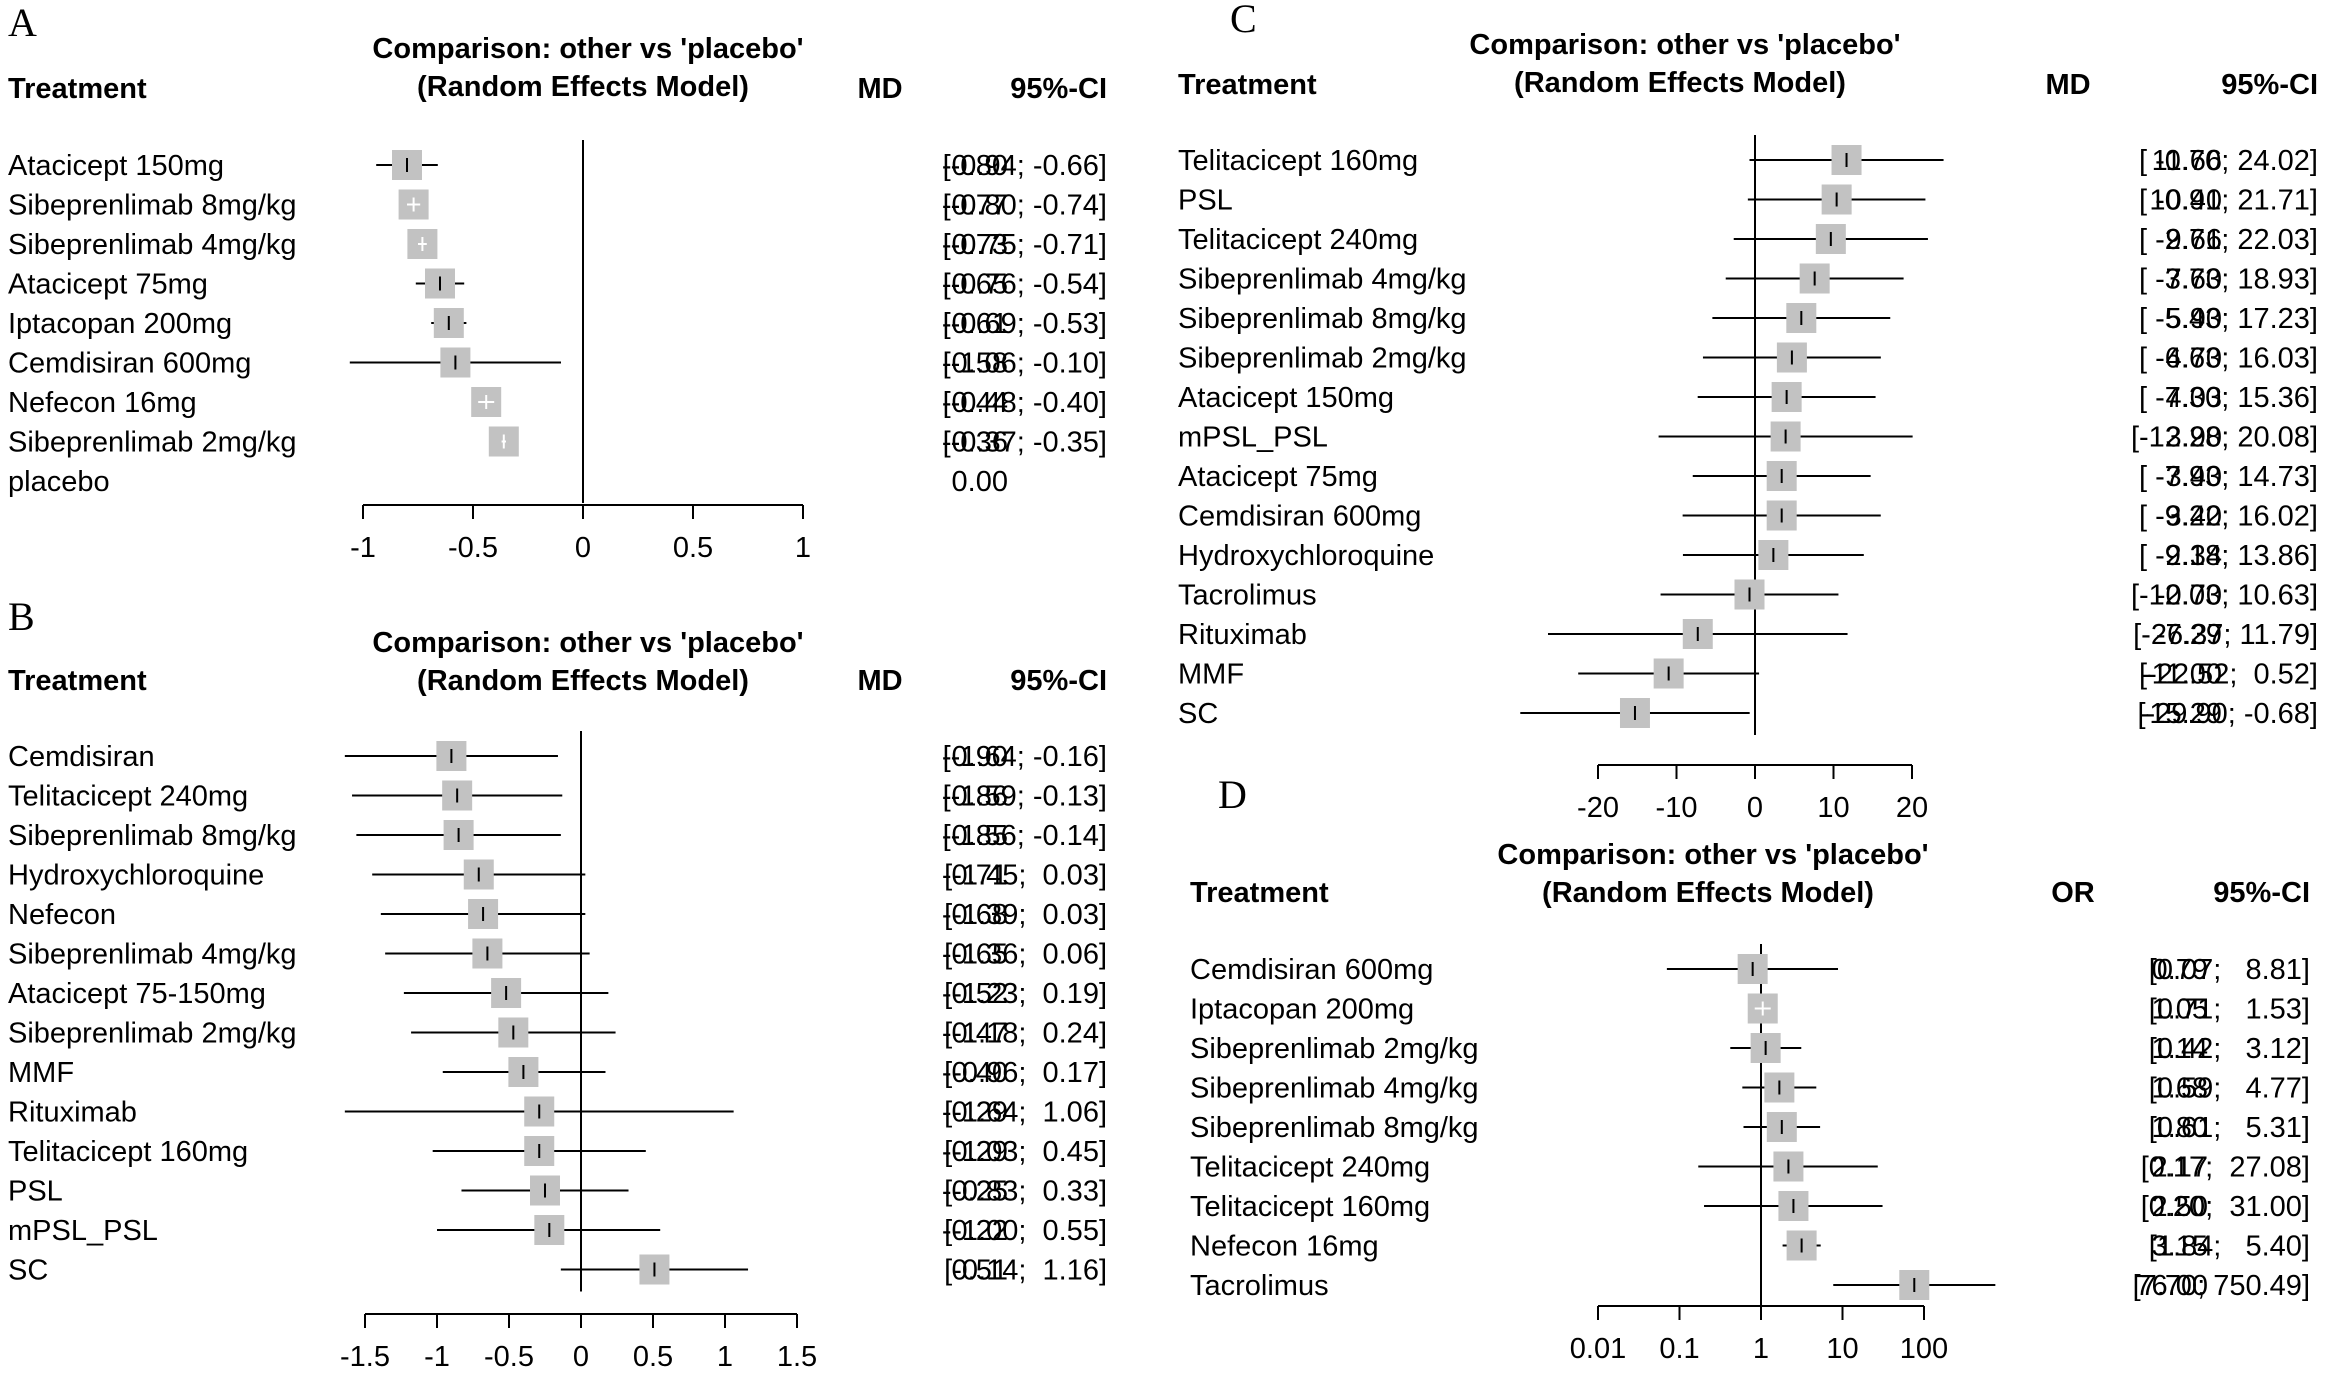  Describe the element at coordinates (21, 616) in the screenshot. I see `panel-letter-b: B` at that location.